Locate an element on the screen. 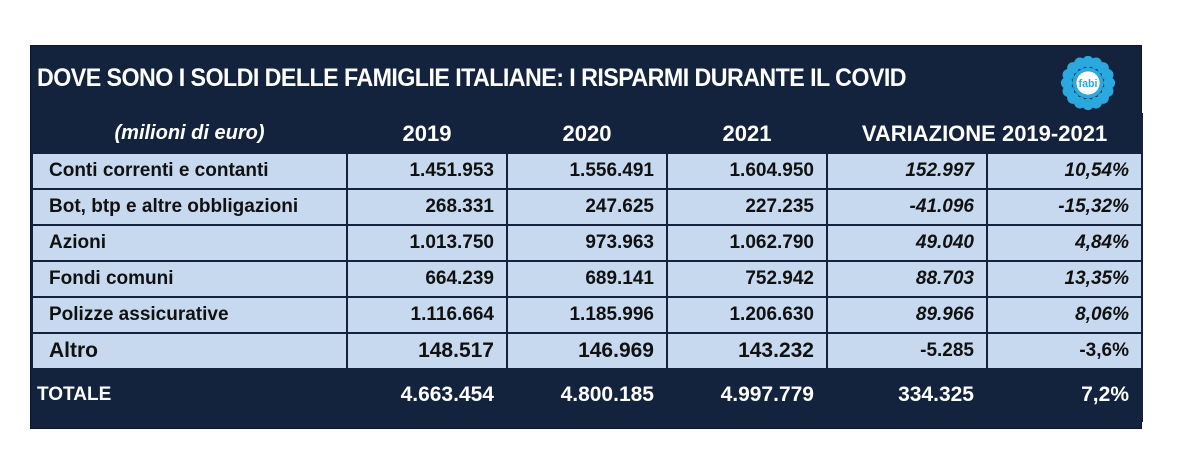 The height and width of the screenshot is (469, 1188). total-2019: 4.663.454 is located at coordinates (427, 395).